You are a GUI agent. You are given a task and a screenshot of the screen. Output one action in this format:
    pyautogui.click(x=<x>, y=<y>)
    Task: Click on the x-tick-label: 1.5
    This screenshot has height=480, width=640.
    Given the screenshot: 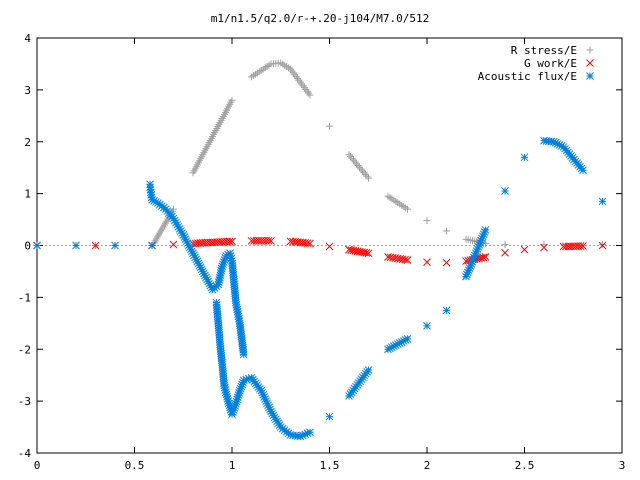 What is the action you would take?
    pyautogui.click(x=330, y=465)
    